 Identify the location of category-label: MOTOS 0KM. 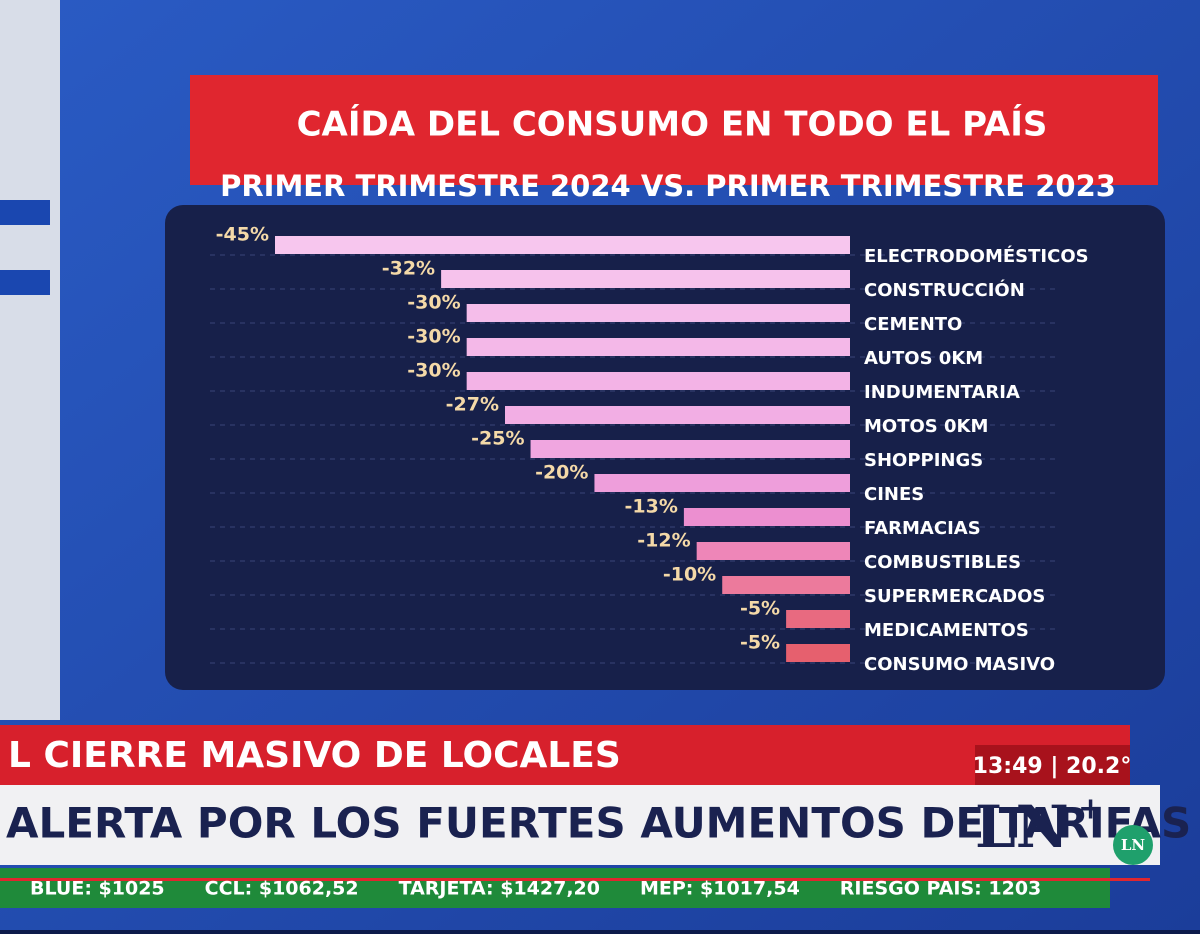
(926, 426).